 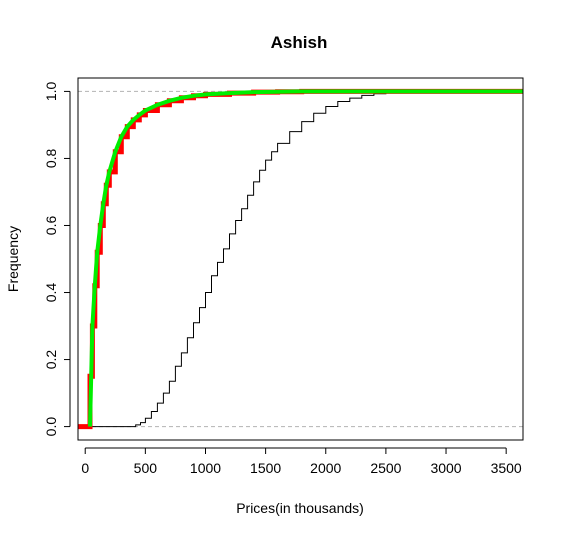 I want to click on y-tick-label-0: 0.0, so click(x=51, y=427).